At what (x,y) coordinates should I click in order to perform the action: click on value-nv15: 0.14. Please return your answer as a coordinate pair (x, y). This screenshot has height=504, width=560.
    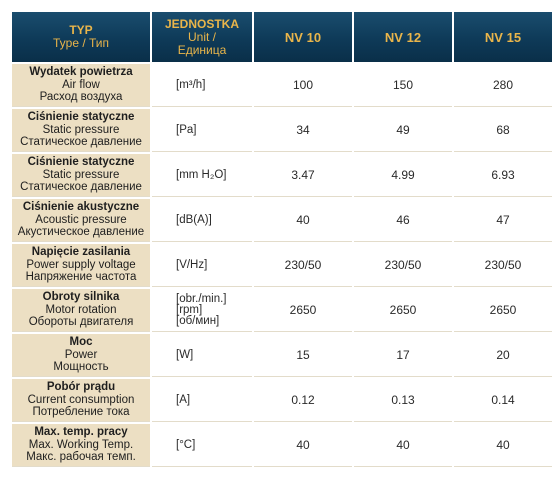
    Looking at the image, I should click on (503, 400).